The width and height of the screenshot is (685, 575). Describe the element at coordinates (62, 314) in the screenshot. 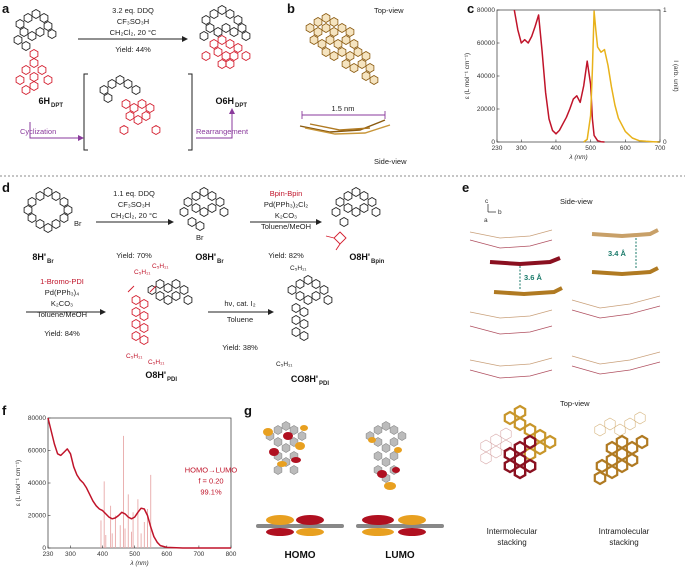

I see `reagent-d3-4: Toluene/MeOH` at that location.